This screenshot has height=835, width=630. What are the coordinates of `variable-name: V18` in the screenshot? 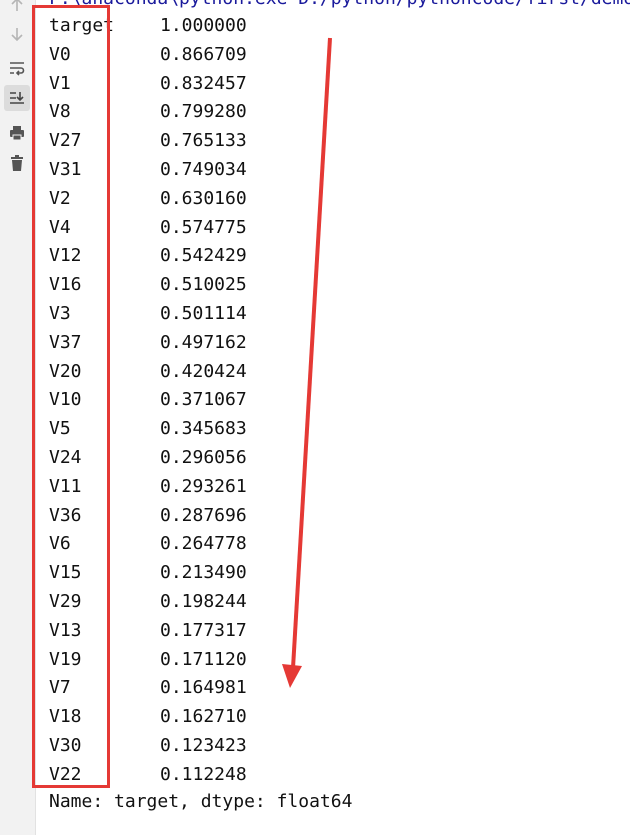 It's located at (65, 717).